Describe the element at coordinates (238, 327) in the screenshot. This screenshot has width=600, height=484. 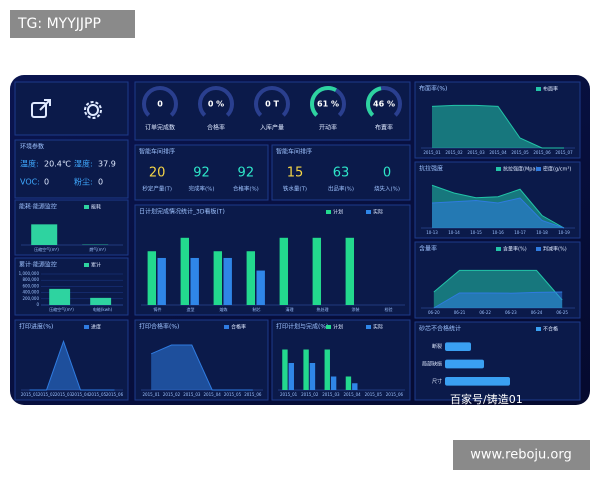
I see `legend-label: 合格率` at that location.